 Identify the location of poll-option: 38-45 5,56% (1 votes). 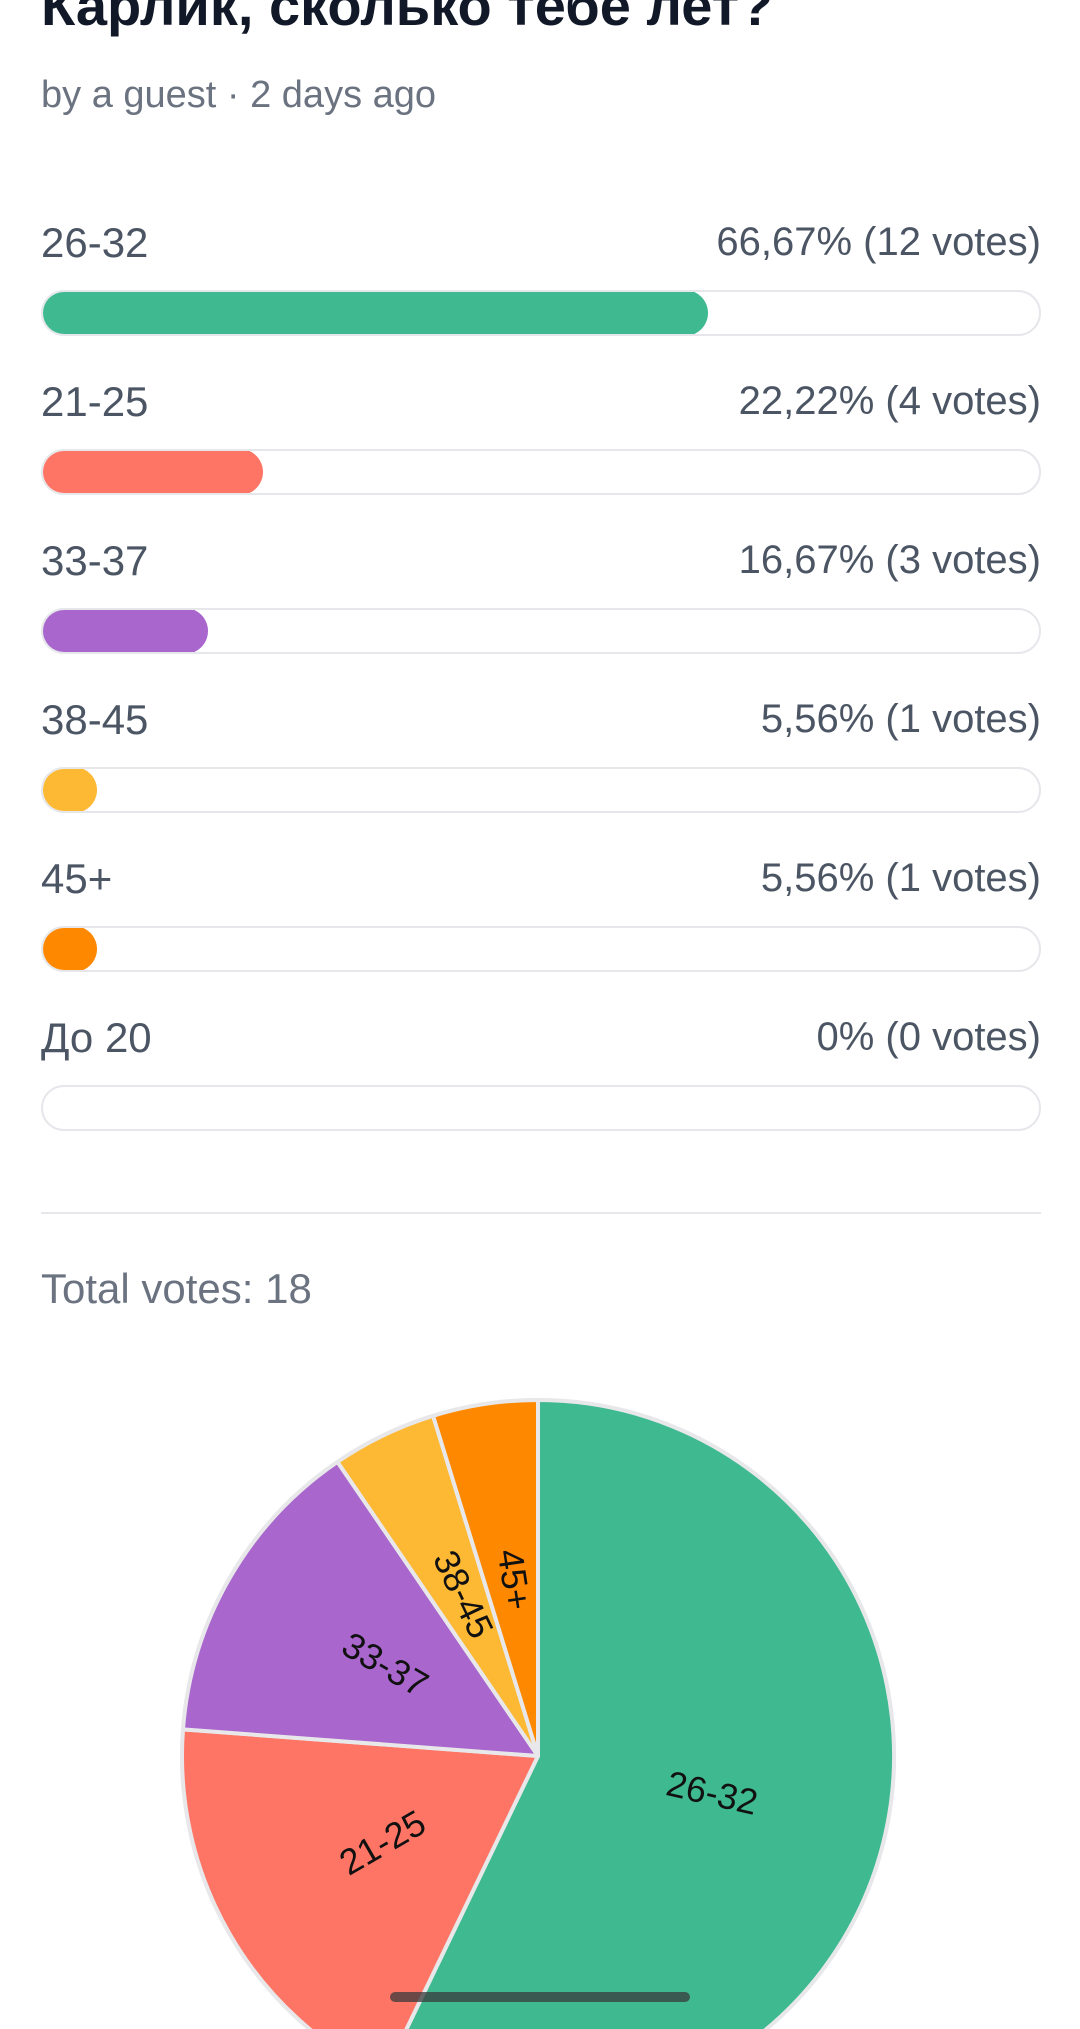
(541, 778).